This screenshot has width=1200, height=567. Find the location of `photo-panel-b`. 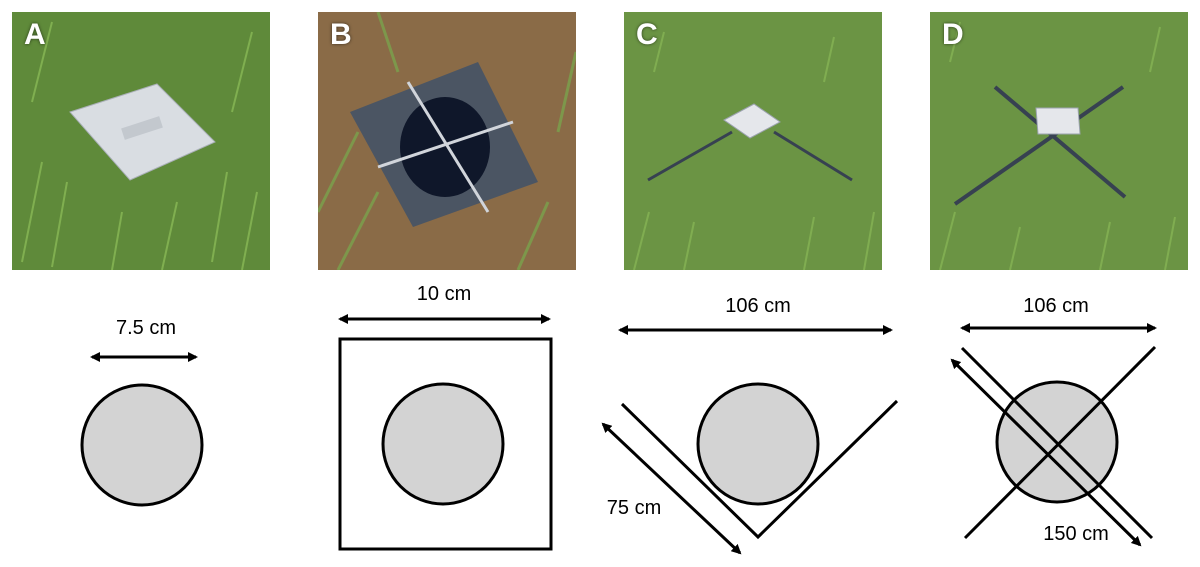

photo-panel-b is located at coordinates (447, 141).